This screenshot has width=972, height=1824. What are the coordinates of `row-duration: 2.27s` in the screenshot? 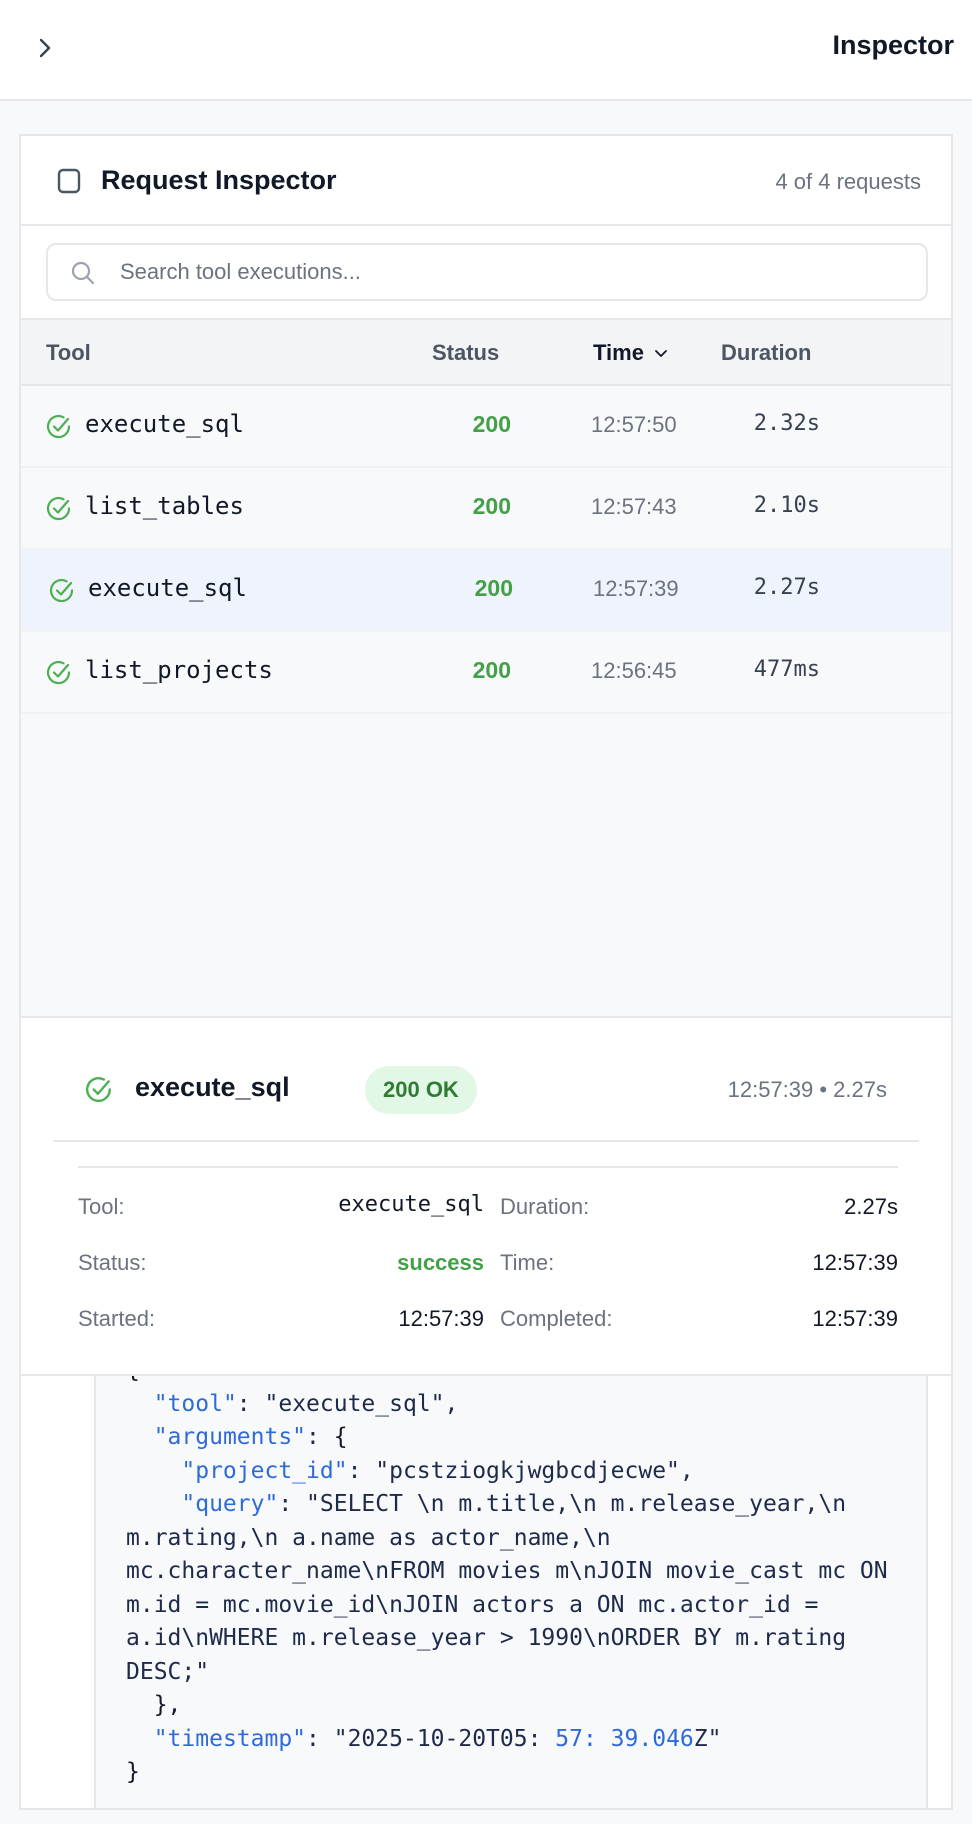 It's located at (786, 587).